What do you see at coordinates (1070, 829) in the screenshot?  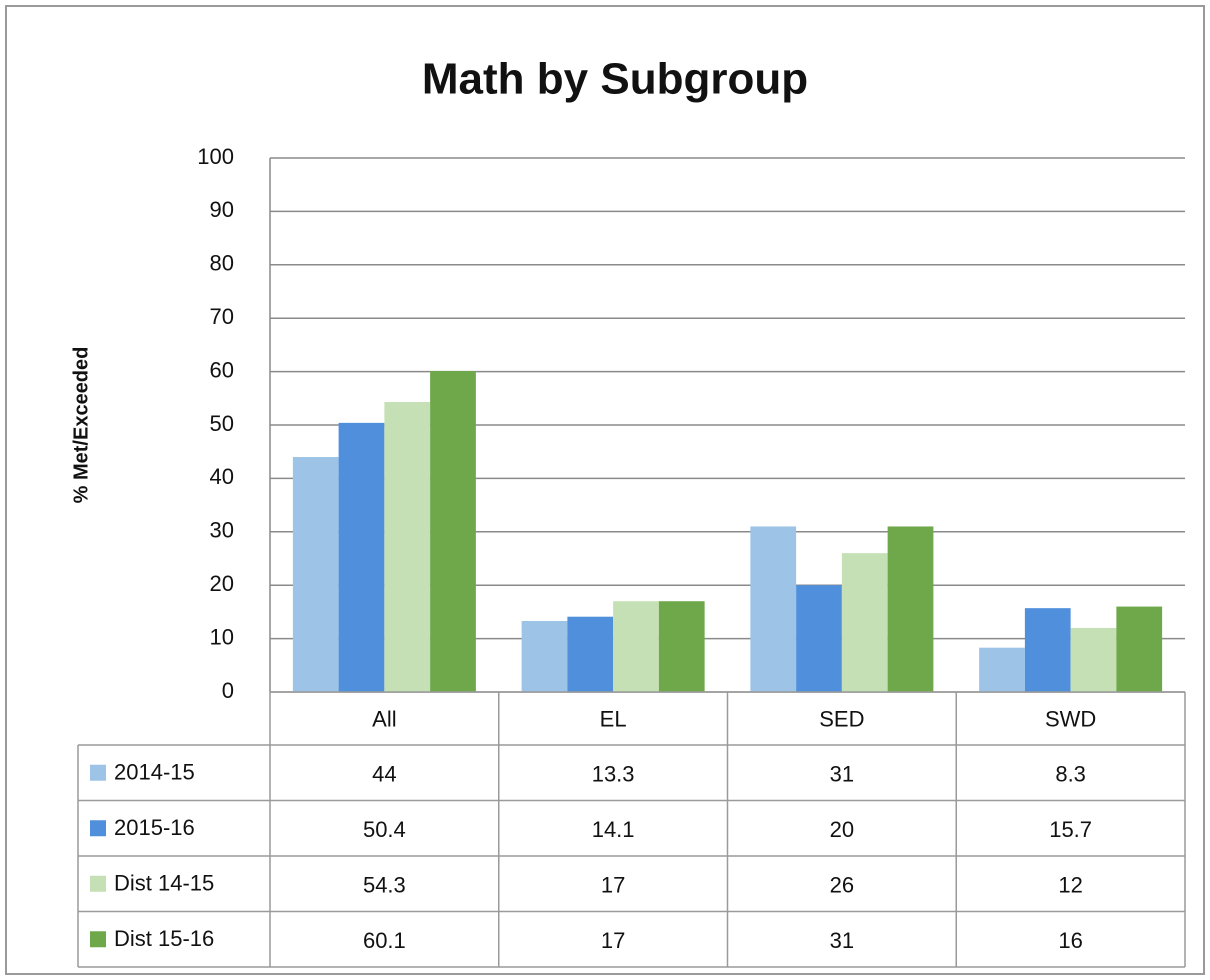 I see `table-value: 15.7` at bounding box center [1070, 829].